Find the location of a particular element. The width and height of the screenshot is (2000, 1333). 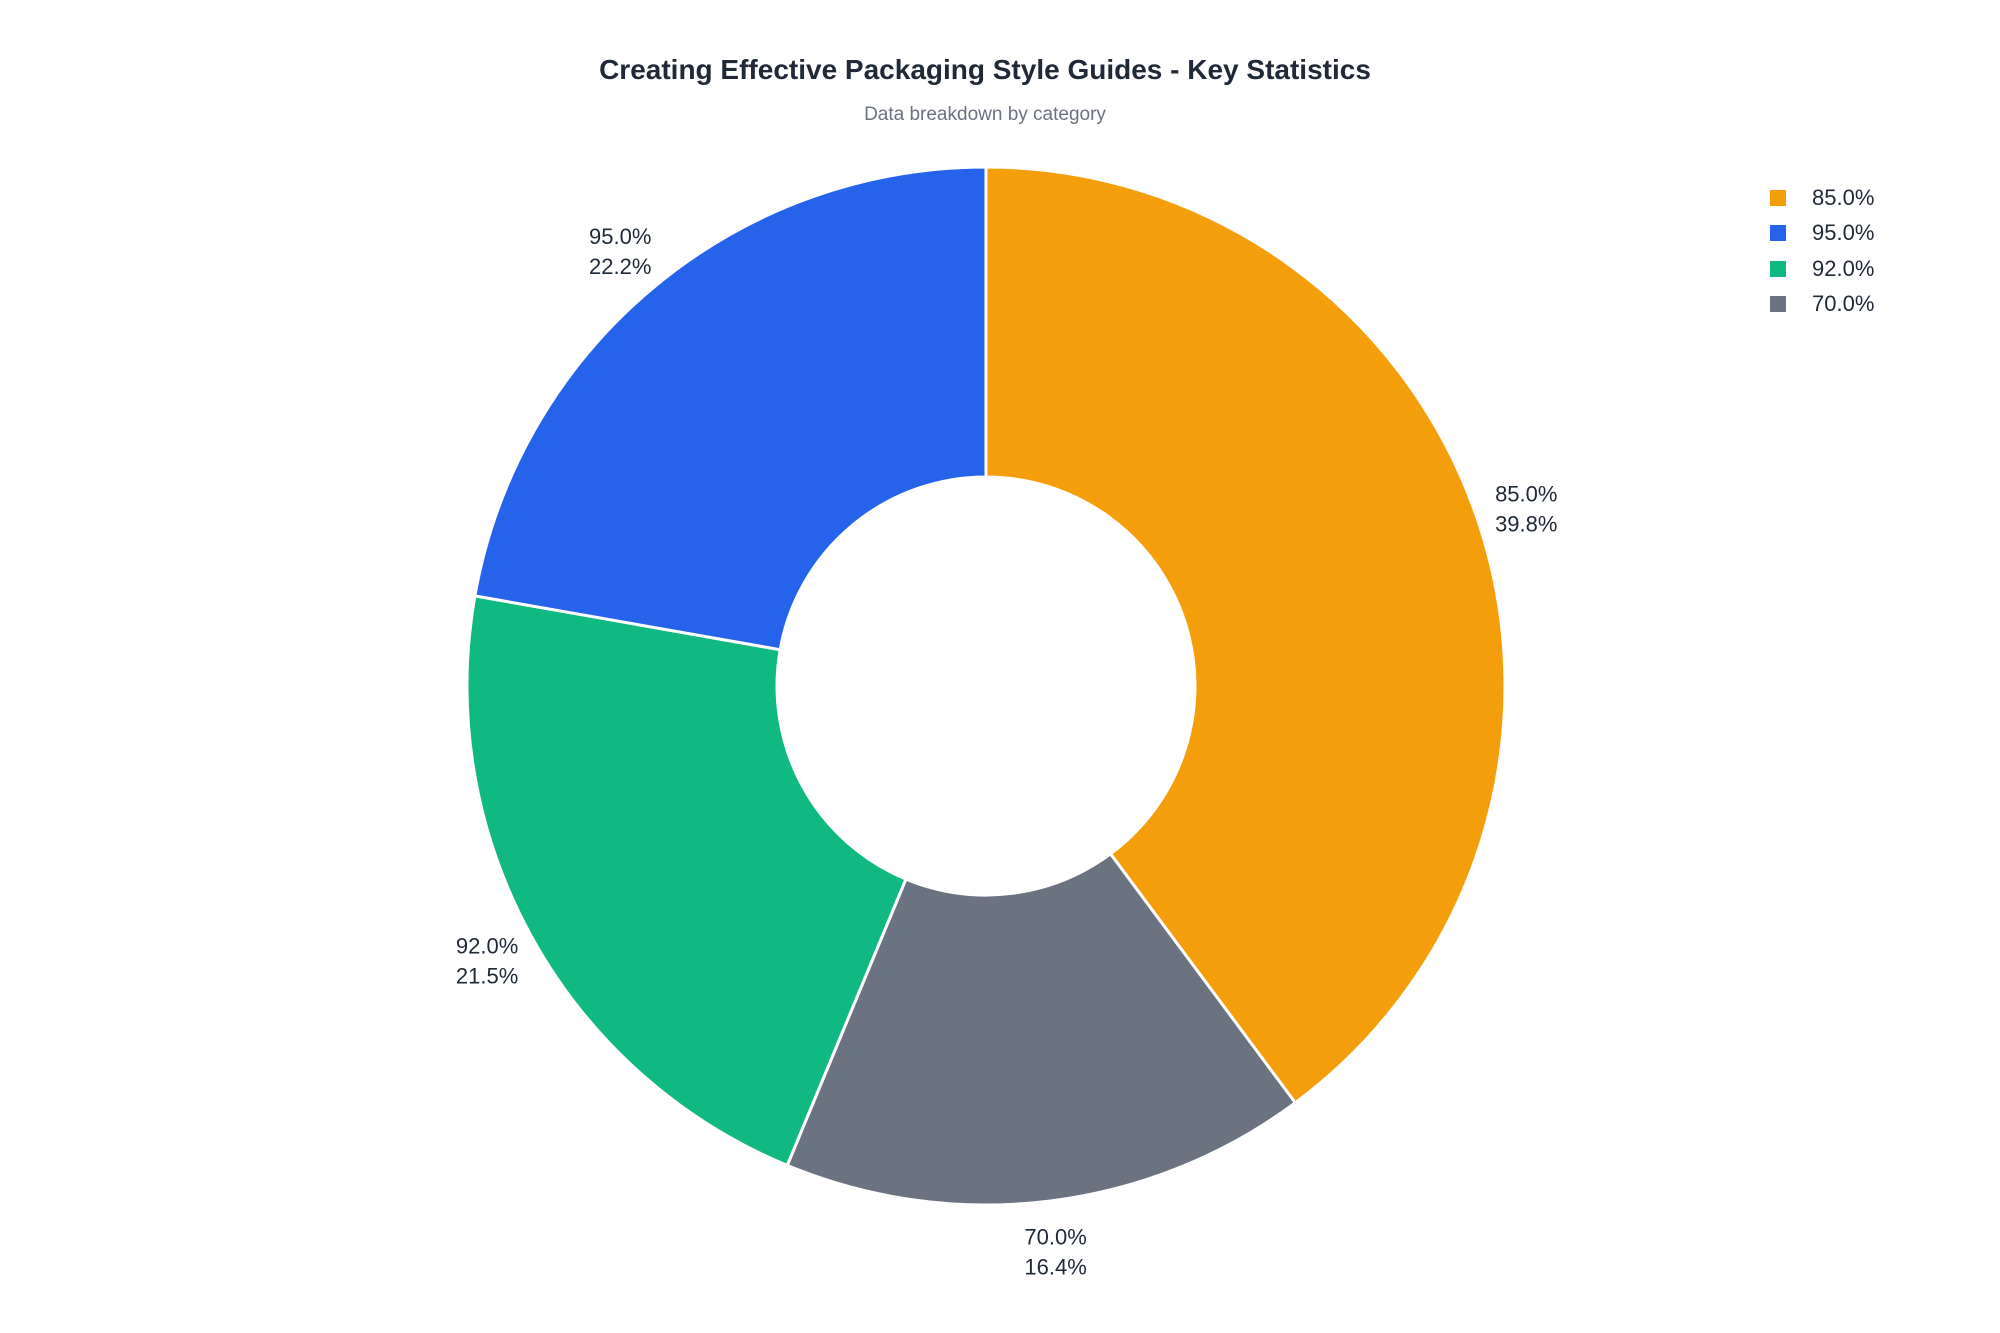

legend-label: 85.0% is located at coordinates (1843, 197).